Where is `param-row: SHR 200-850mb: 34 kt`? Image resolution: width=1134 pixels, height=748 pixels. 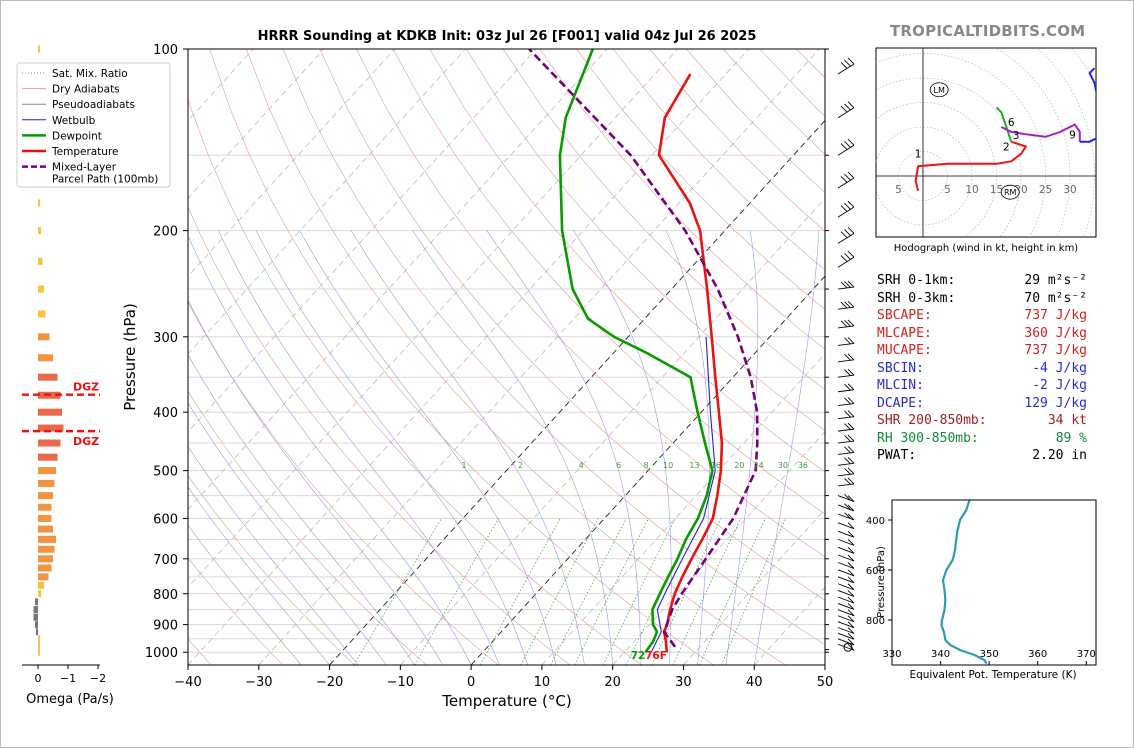 param-row: SHR 200-850mb: 34 kt is located at coordinates (992, 421).